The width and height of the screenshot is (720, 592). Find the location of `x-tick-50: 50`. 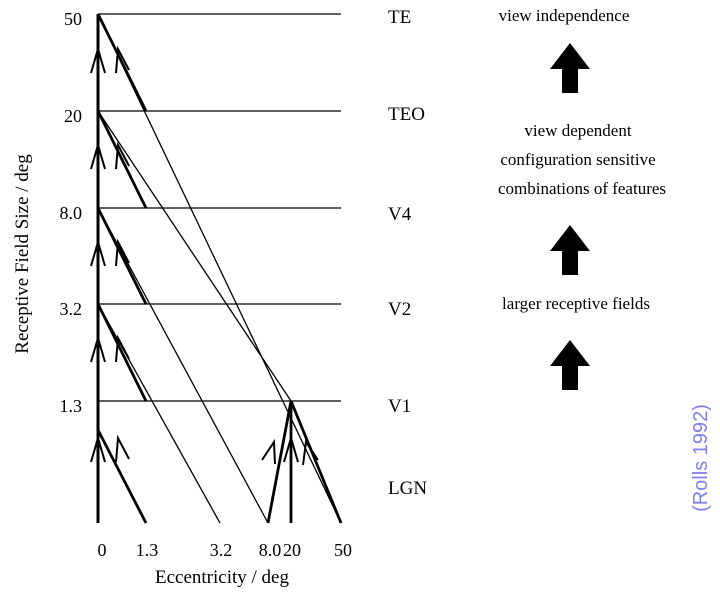

x-tick-50: 50 is located at coordinates (343, 550).